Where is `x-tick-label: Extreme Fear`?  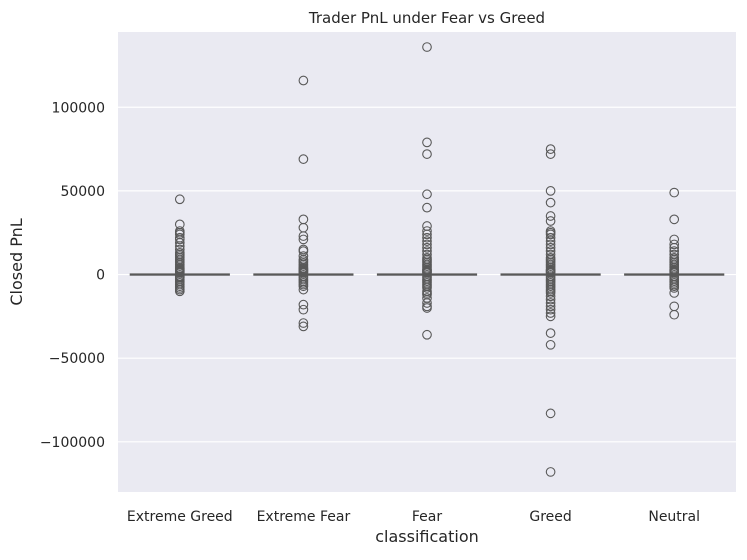
x-tick-label: Extreme Fear is located at coordinates (304, 517).